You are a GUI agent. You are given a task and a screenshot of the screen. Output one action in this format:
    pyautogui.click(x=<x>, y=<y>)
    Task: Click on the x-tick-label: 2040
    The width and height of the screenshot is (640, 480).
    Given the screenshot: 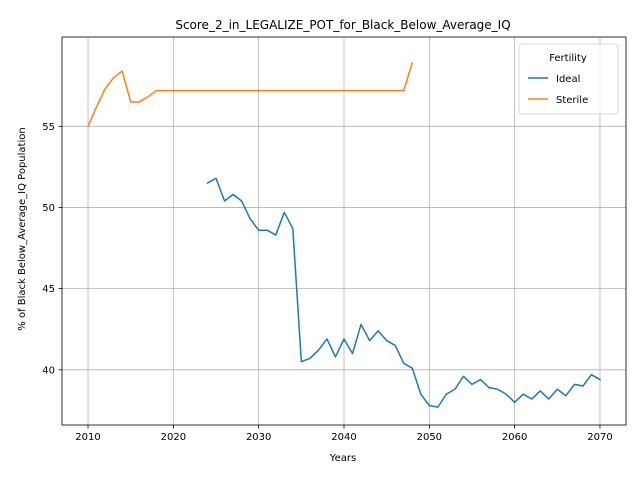 What is the action you would take?
    pyautogui.click(x=343, y=437)
    